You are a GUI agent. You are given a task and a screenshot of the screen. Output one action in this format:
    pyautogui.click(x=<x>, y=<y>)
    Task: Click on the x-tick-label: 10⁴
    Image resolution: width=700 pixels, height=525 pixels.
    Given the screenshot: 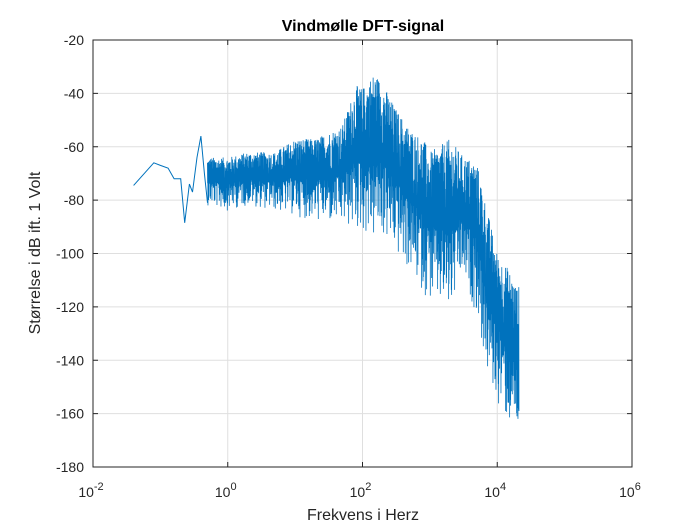 What is the action you would take?
    pyautogui.click(x=495, y=490)
    